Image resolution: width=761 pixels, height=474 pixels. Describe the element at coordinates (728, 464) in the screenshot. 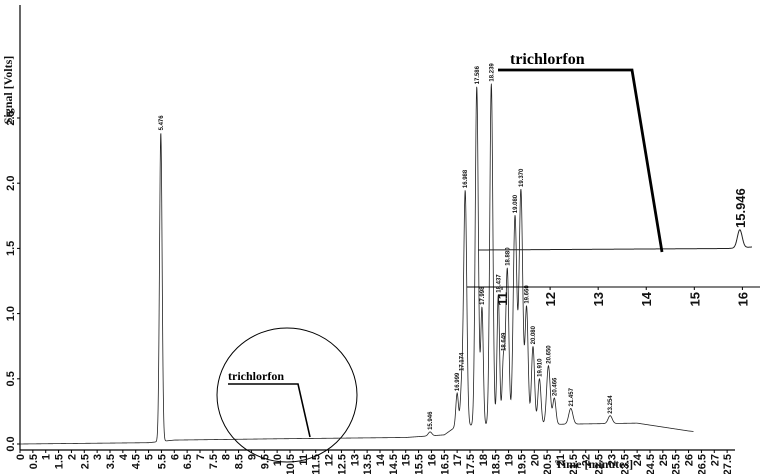

I see `x-tick-label: 27.5` at that location.